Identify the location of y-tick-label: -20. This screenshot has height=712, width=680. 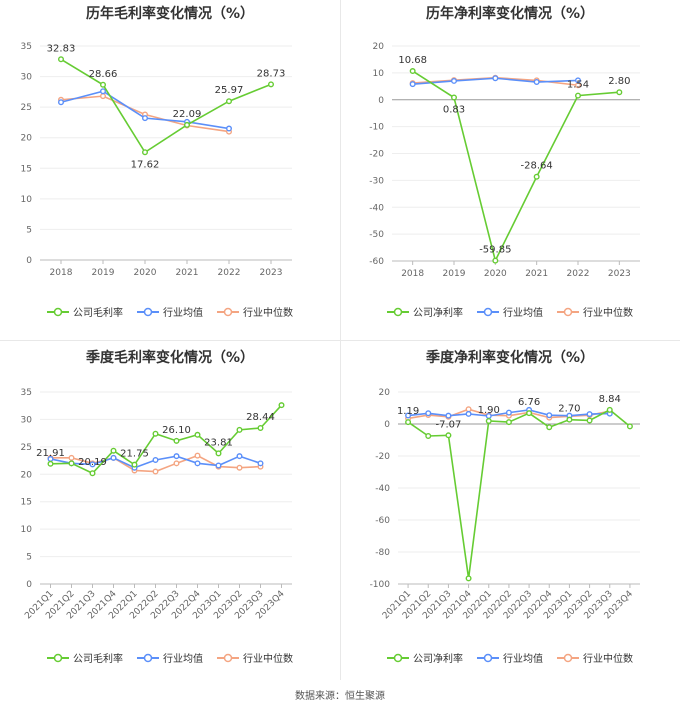
(376, 155).